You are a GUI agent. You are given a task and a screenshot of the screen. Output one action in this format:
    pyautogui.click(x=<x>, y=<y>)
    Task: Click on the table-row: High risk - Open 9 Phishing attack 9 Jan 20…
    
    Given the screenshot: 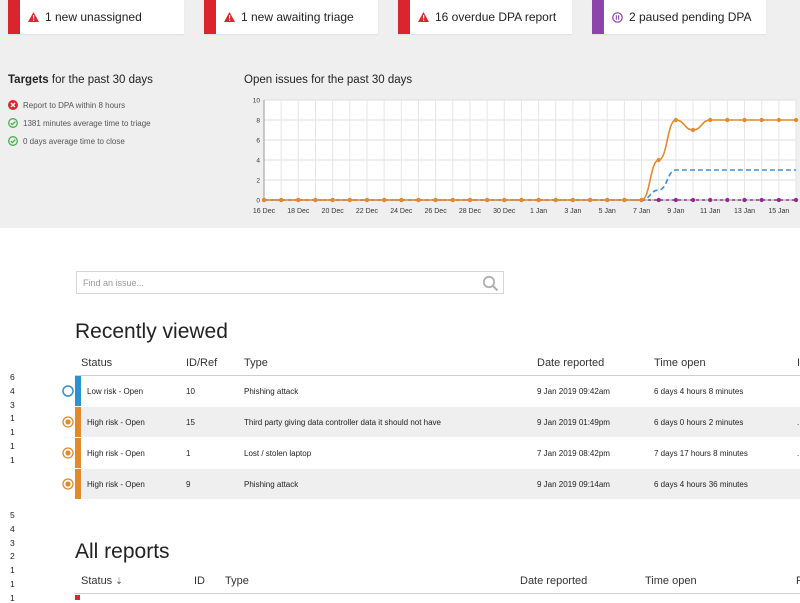 What is the action you would take?
    pyautogui.click(x=437, y=484)
    